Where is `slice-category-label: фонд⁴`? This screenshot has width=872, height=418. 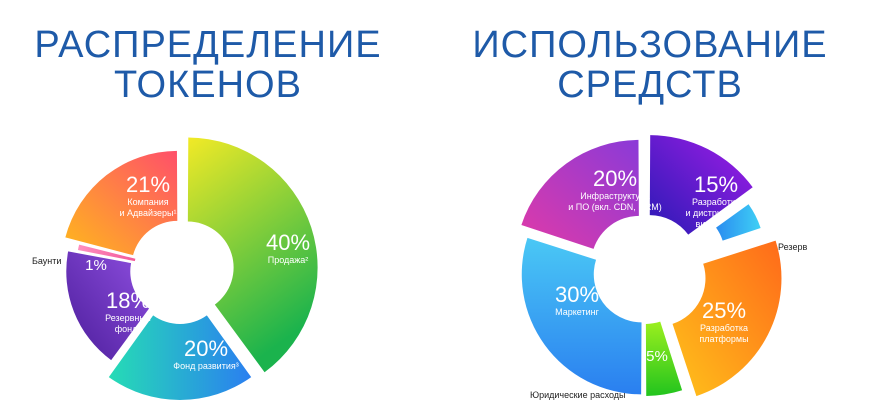 slice-category-label: фонд⁴ is located at coordinates (128, 329).